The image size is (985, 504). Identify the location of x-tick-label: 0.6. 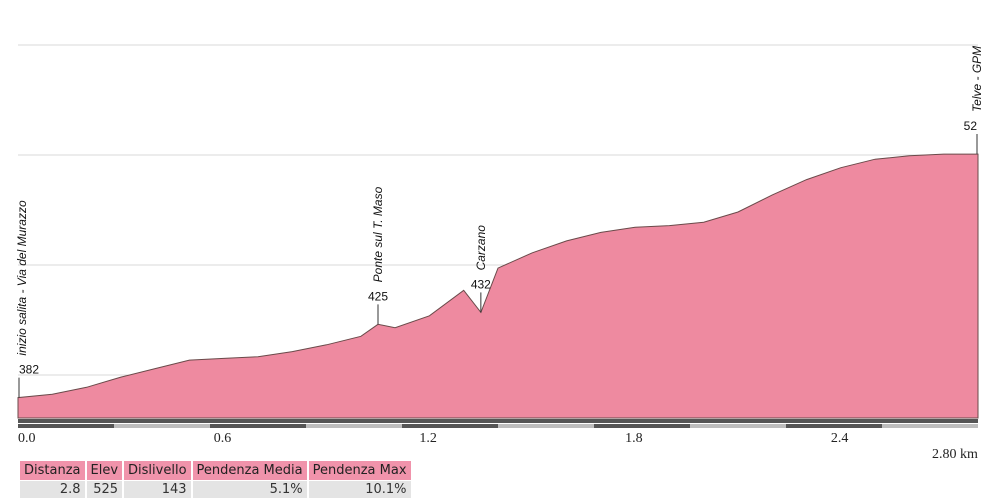
(223, 438).